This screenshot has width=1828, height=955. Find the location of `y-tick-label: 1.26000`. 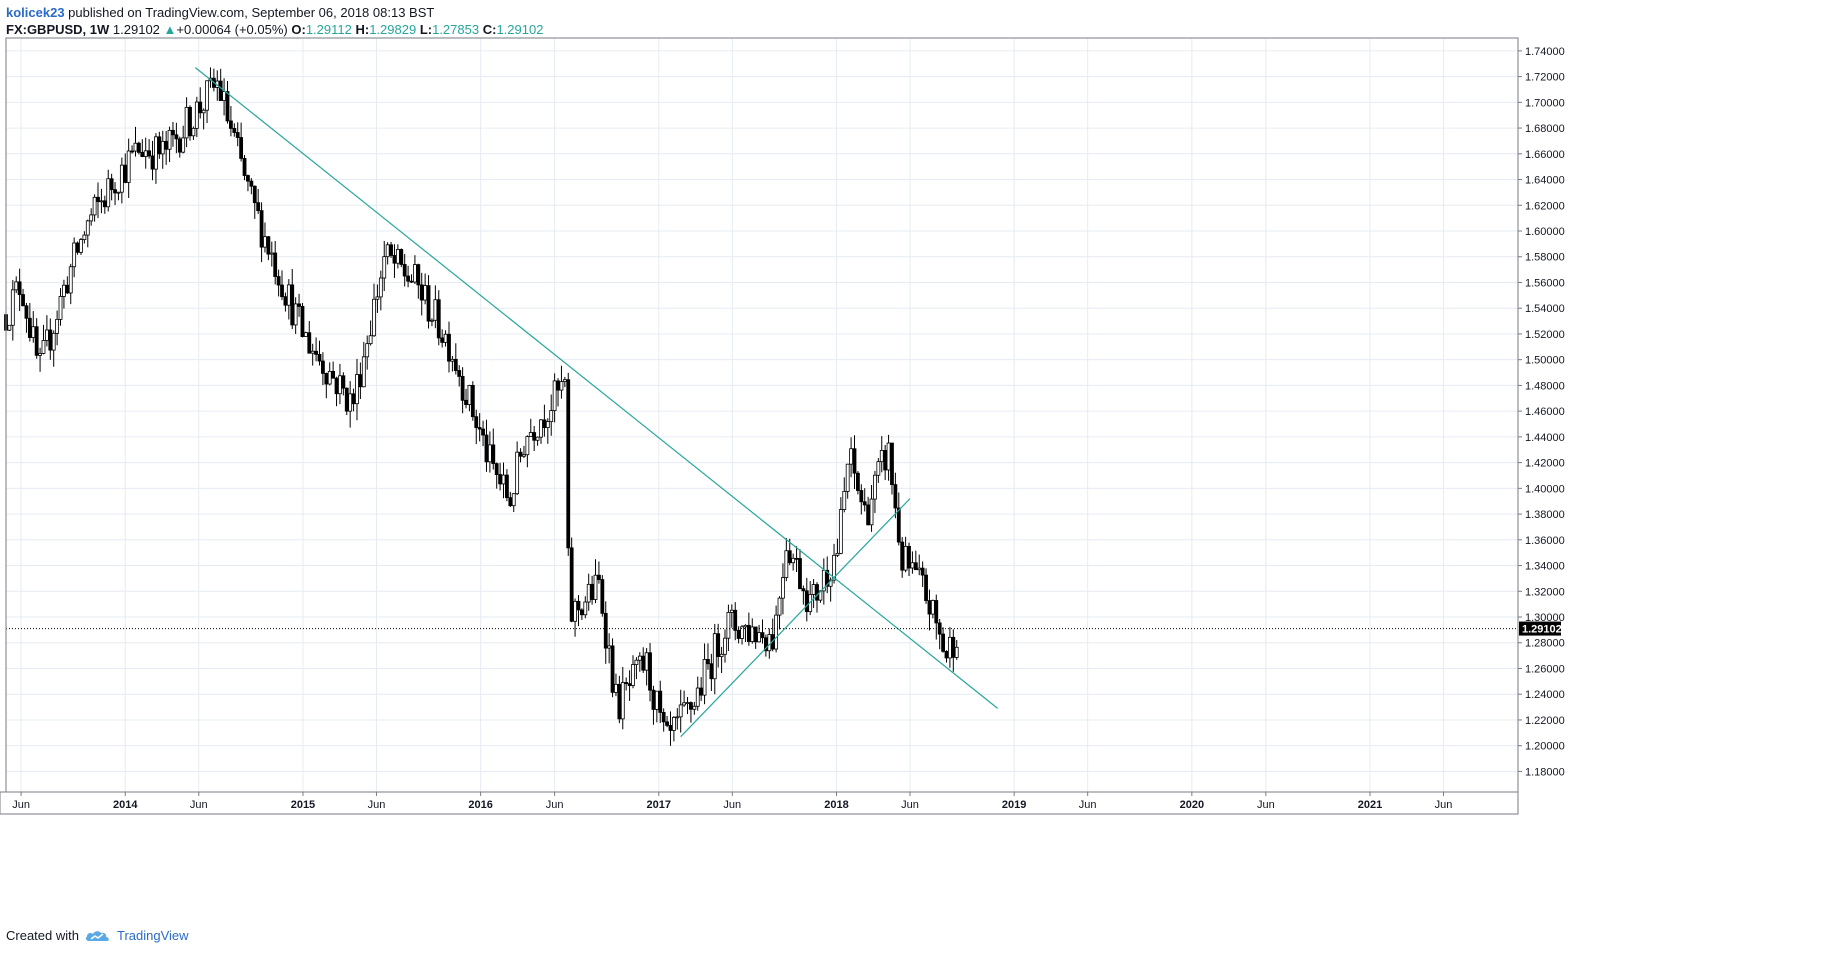

y-tick-label: 1.26000 is located at coordinates (1545, 669).